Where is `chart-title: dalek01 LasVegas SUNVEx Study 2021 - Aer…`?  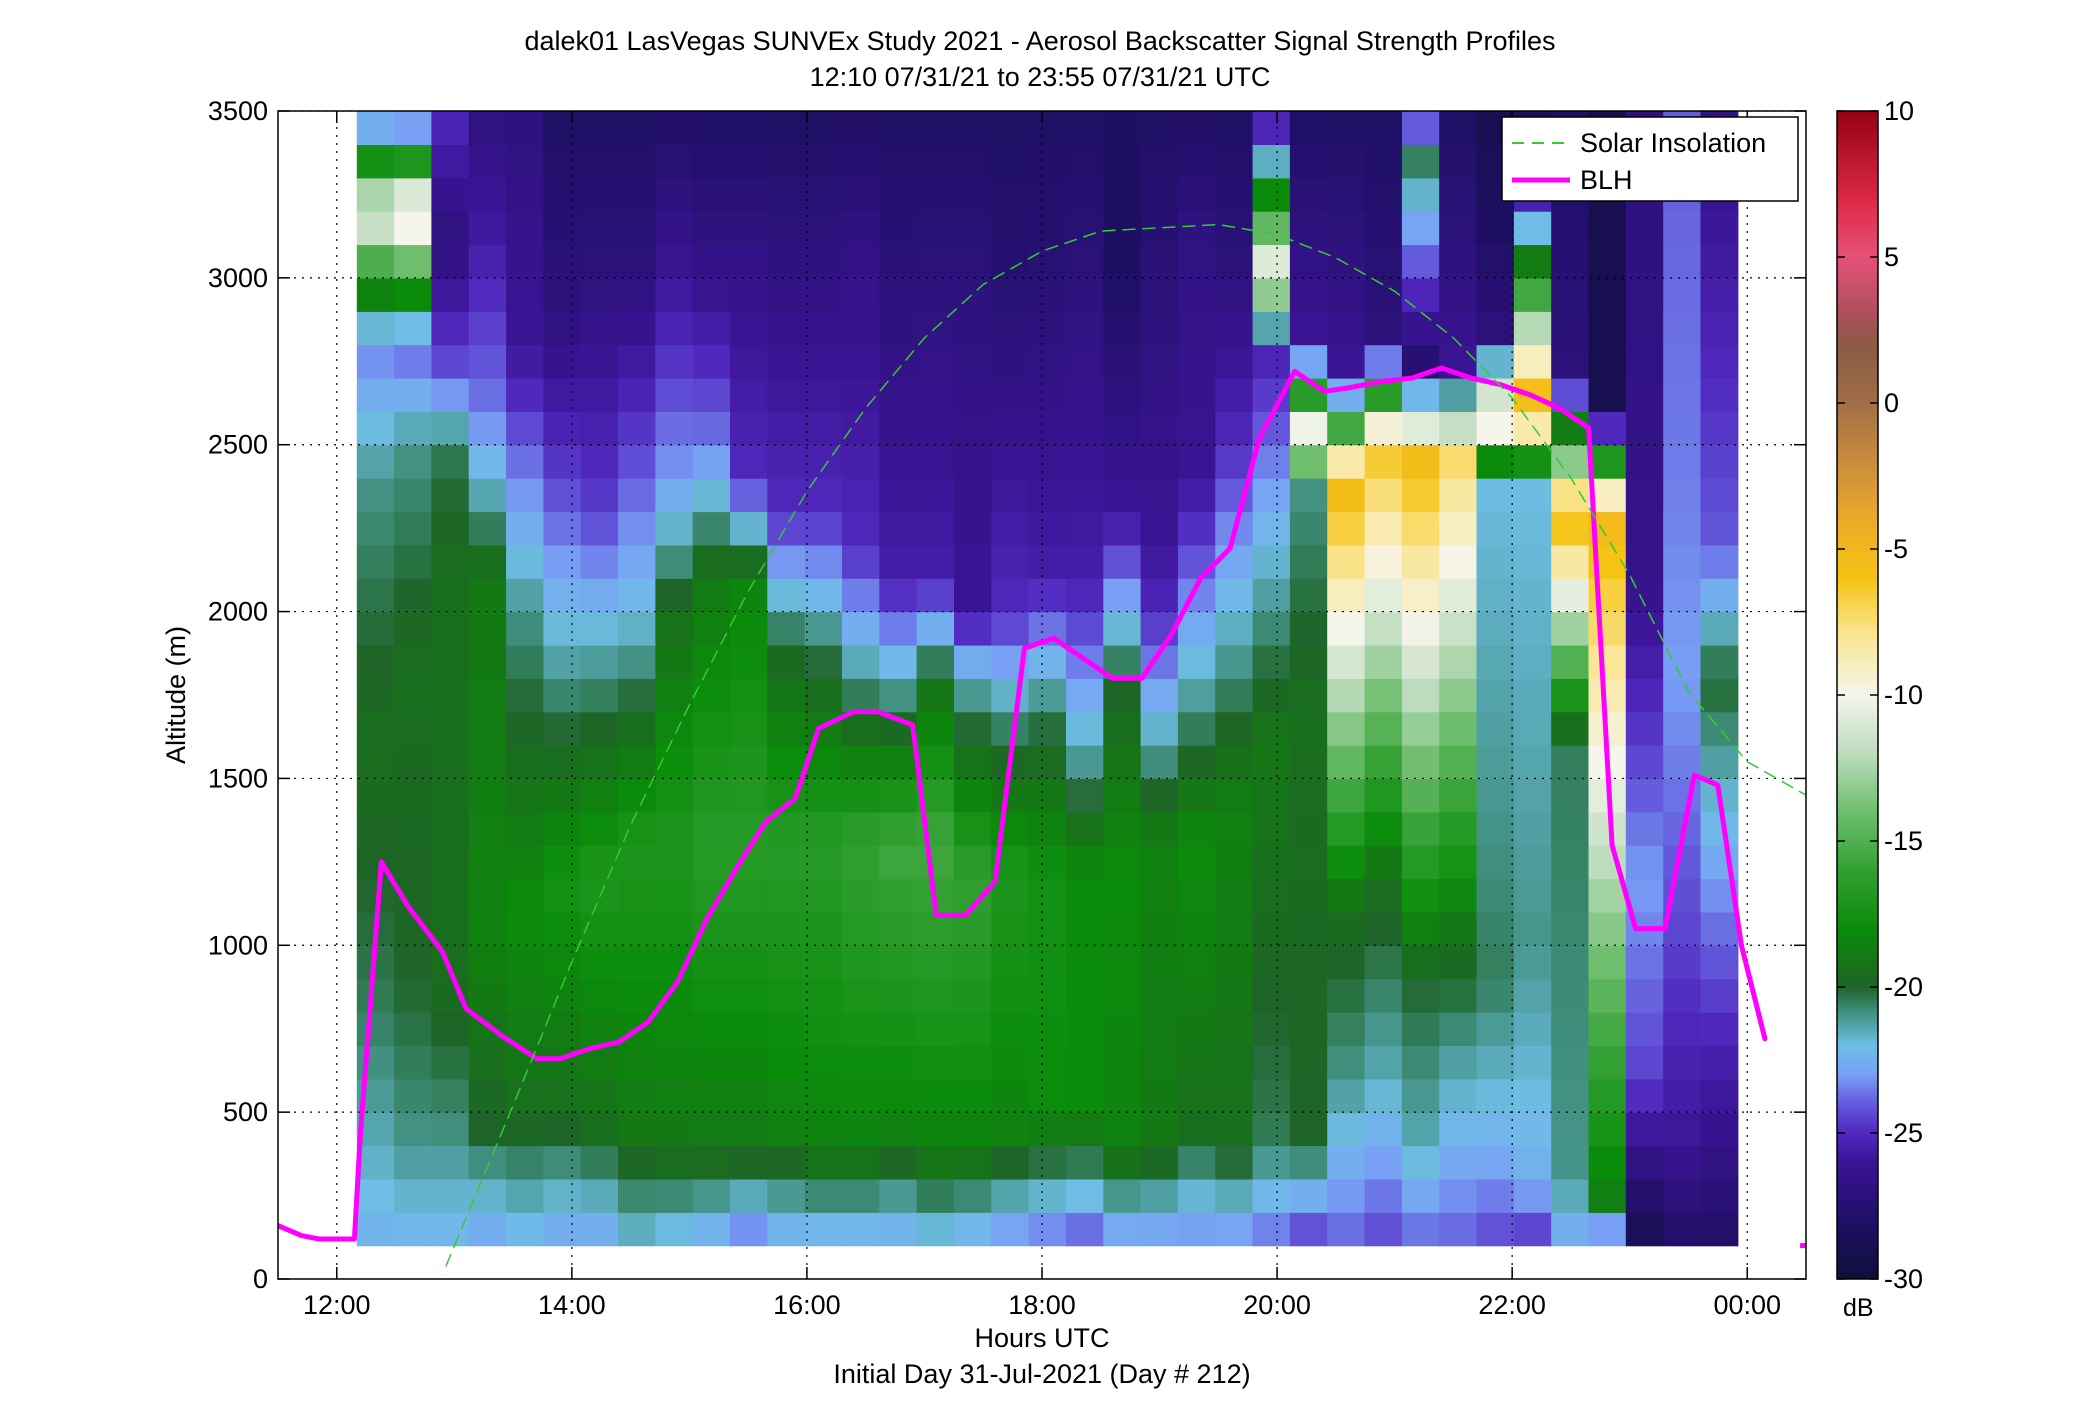
chart-title: dalek01 LasVegas SUNVEx Study 2021 - Aer… is located at coordinates (1039, 41).